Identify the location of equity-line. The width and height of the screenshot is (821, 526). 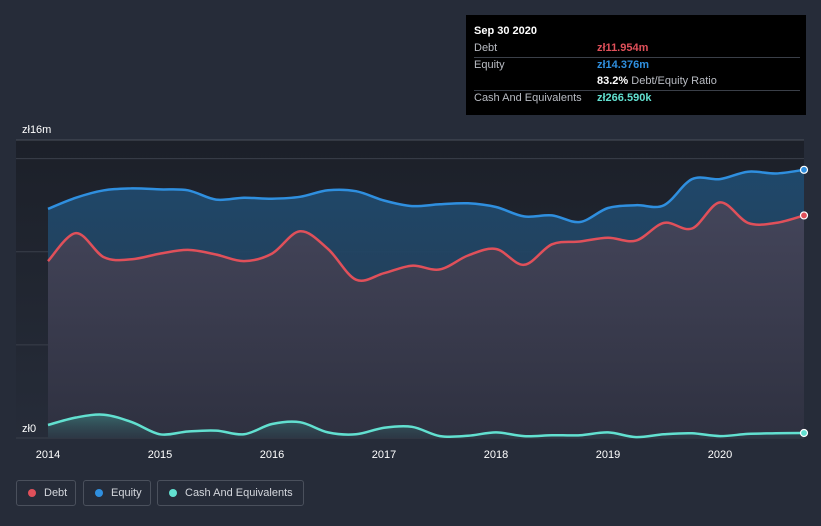
(426, 196).